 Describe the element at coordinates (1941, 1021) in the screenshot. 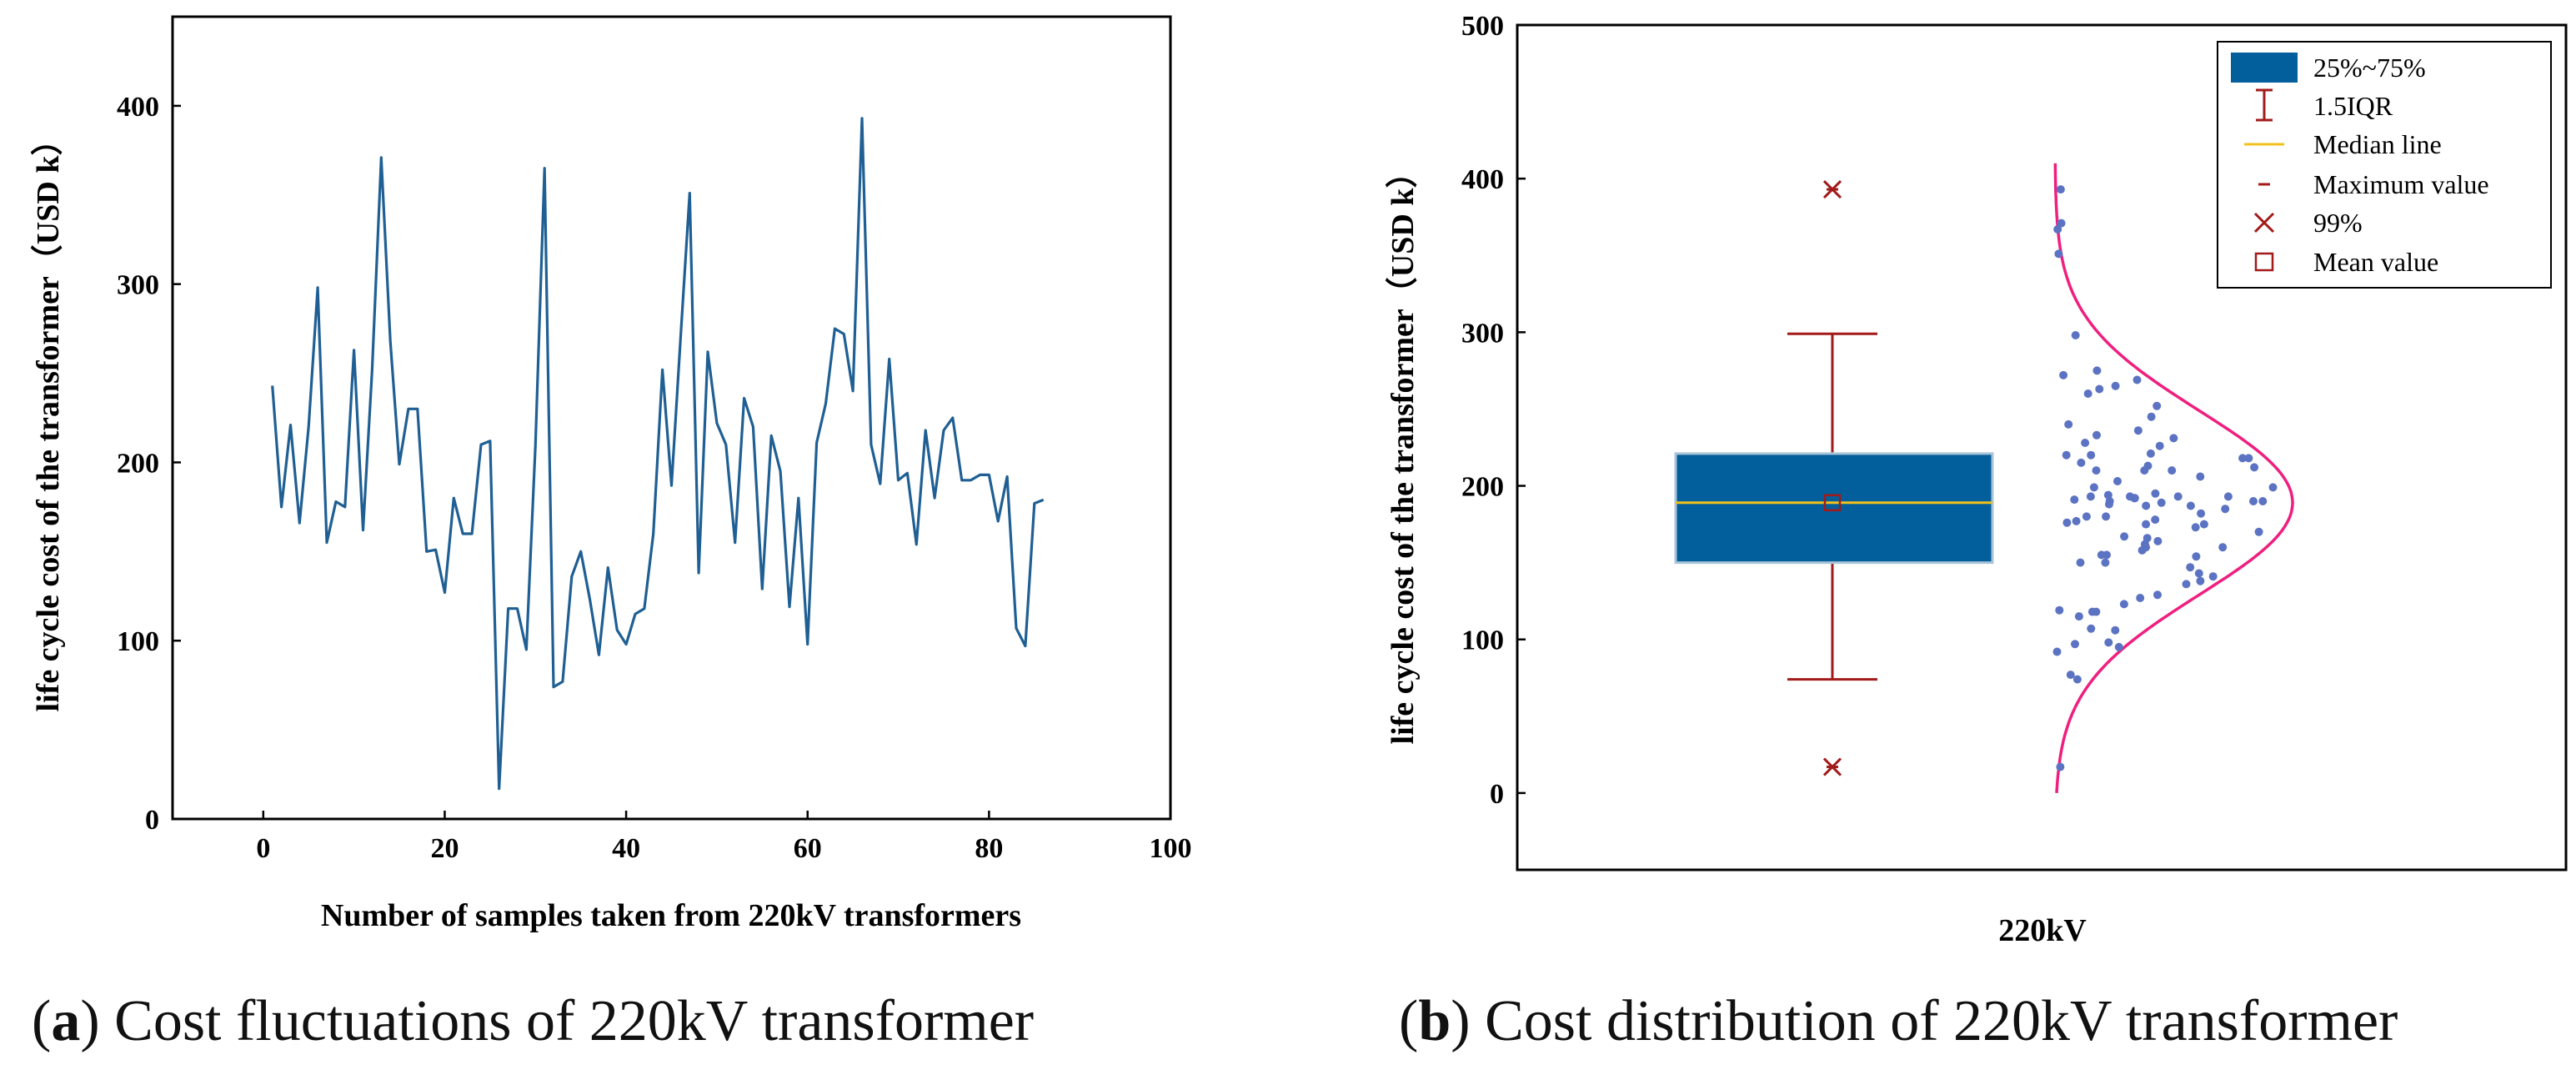

I see `caption-b-text: Cost distribution of 220kV transformer` at that location.